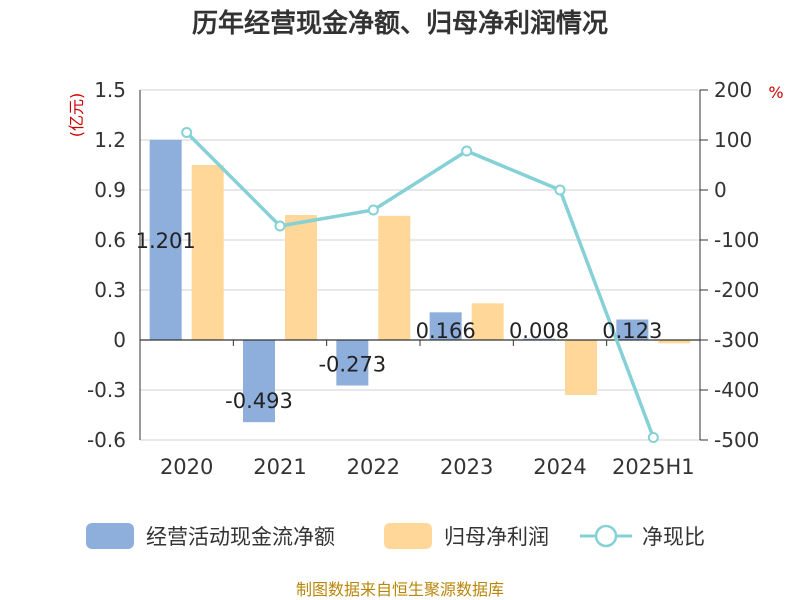  I want to click on cashflow-data-label: 0.008, so click(539, 331).